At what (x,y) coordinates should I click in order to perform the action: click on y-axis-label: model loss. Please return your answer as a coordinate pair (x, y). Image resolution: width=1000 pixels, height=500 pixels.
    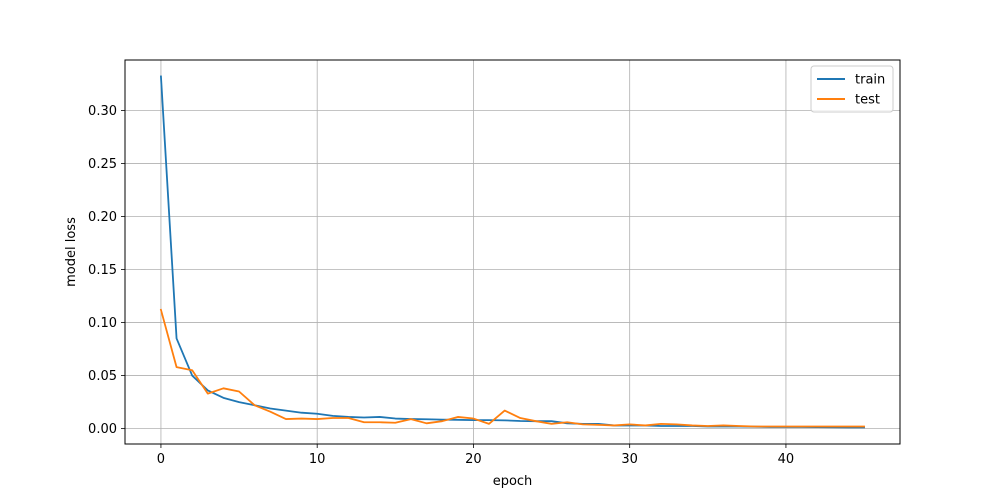
    Looking at the image, I should click on (71, 252).